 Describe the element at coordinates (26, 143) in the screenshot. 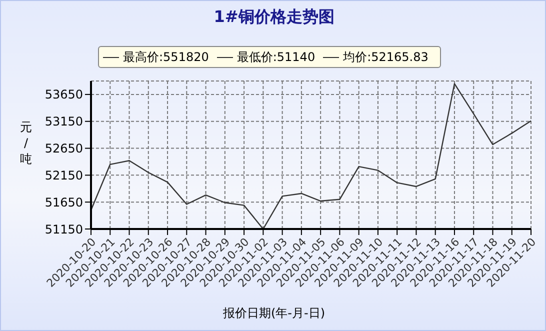

I see `y-axis-title: 元/吨` at that location.